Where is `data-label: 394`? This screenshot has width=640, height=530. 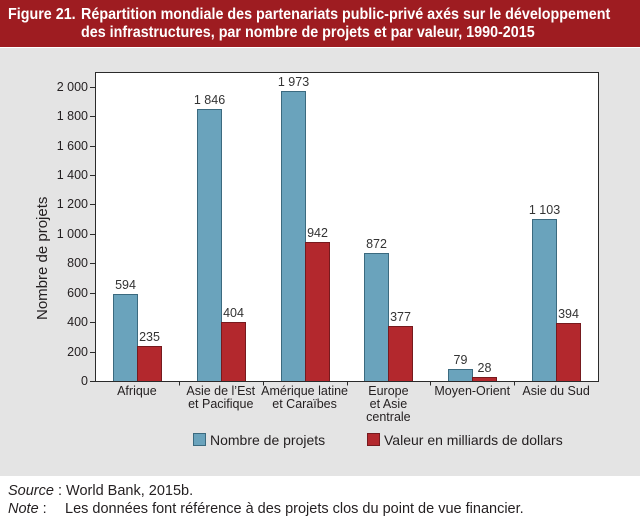
data-label: 394 is located at coordinates (568, 314).